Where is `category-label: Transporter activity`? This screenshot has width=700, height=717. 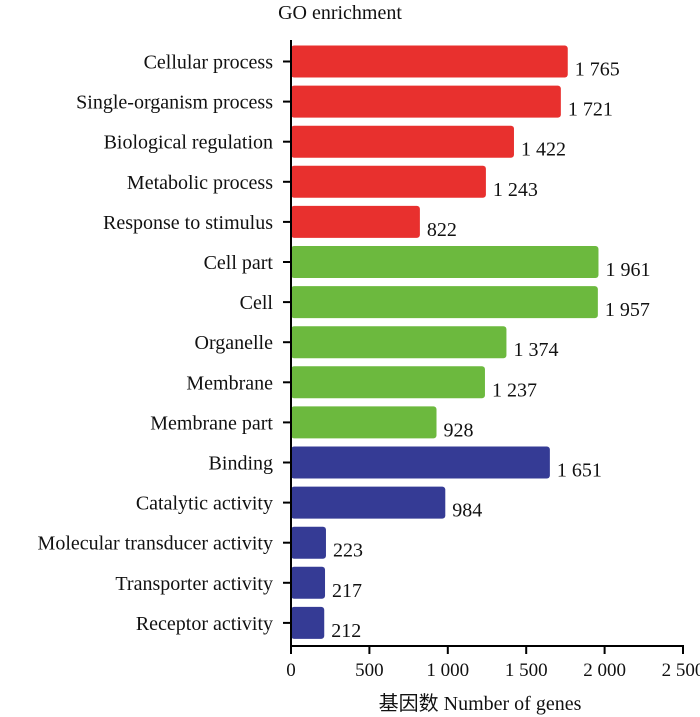
category-label: Transporter activity is located at coordinates (194, 584).